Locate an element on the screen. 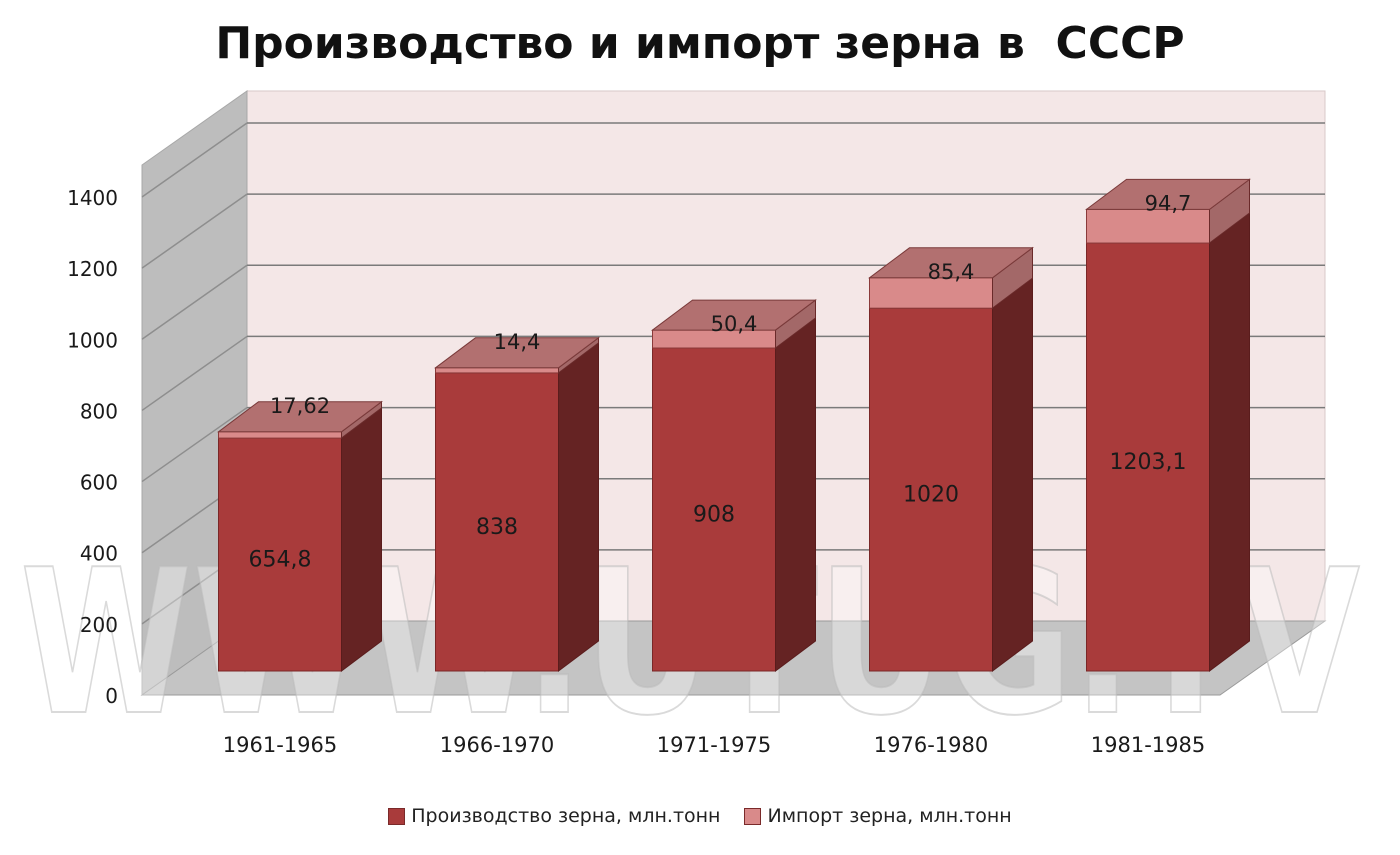 The width and height of the screenshot is (1400, 855). x-tick-label: 1961-1965 is located at coordinates (280, 745).